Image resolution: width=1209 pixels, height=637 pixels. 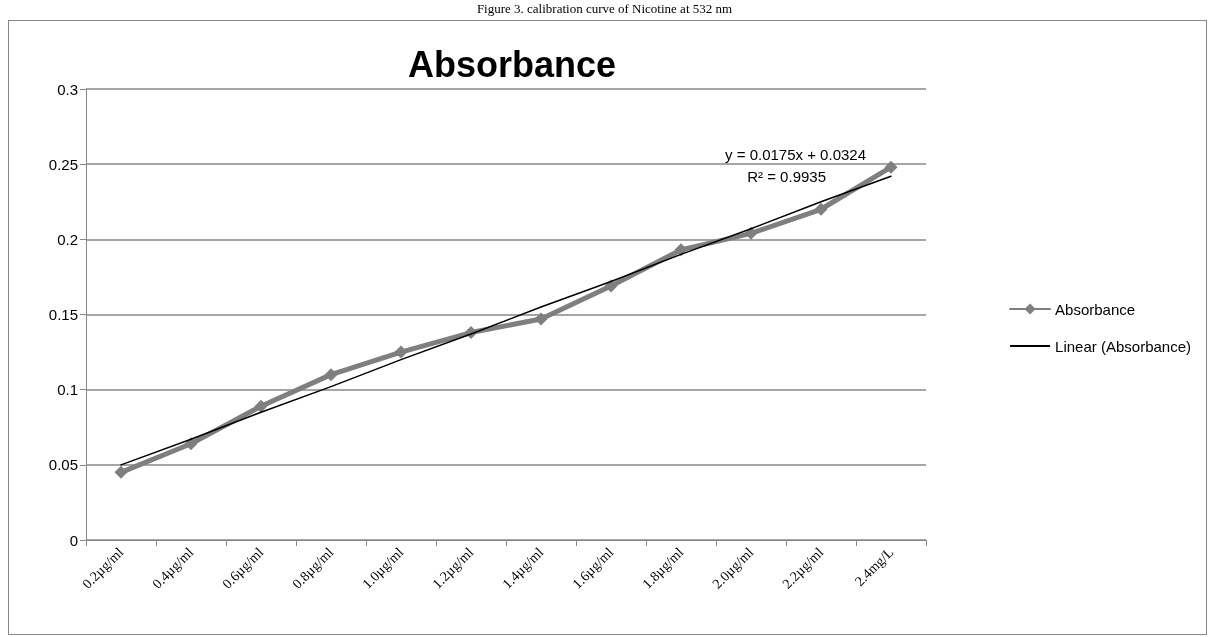 What do you see at coordinates (796, 154) in the screenshot?
I see `annotation: y = 0.0175x + 0.0324` at bounding box center [796, 154].